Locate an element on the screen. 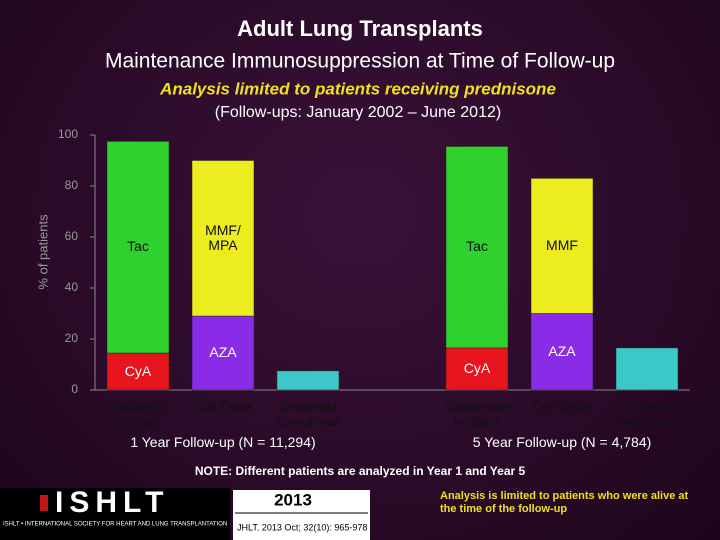  segment-label: MMF is located at coordinates (562, 244).